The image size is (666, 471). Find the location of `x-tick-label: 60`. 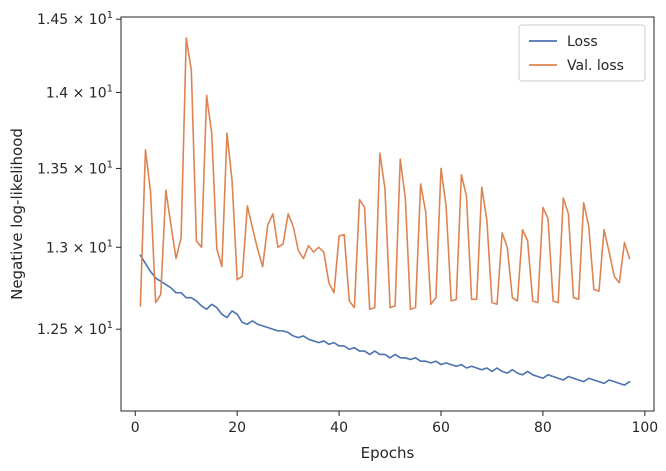

x-tick-label: 60 is located at coordinates (441, 428).